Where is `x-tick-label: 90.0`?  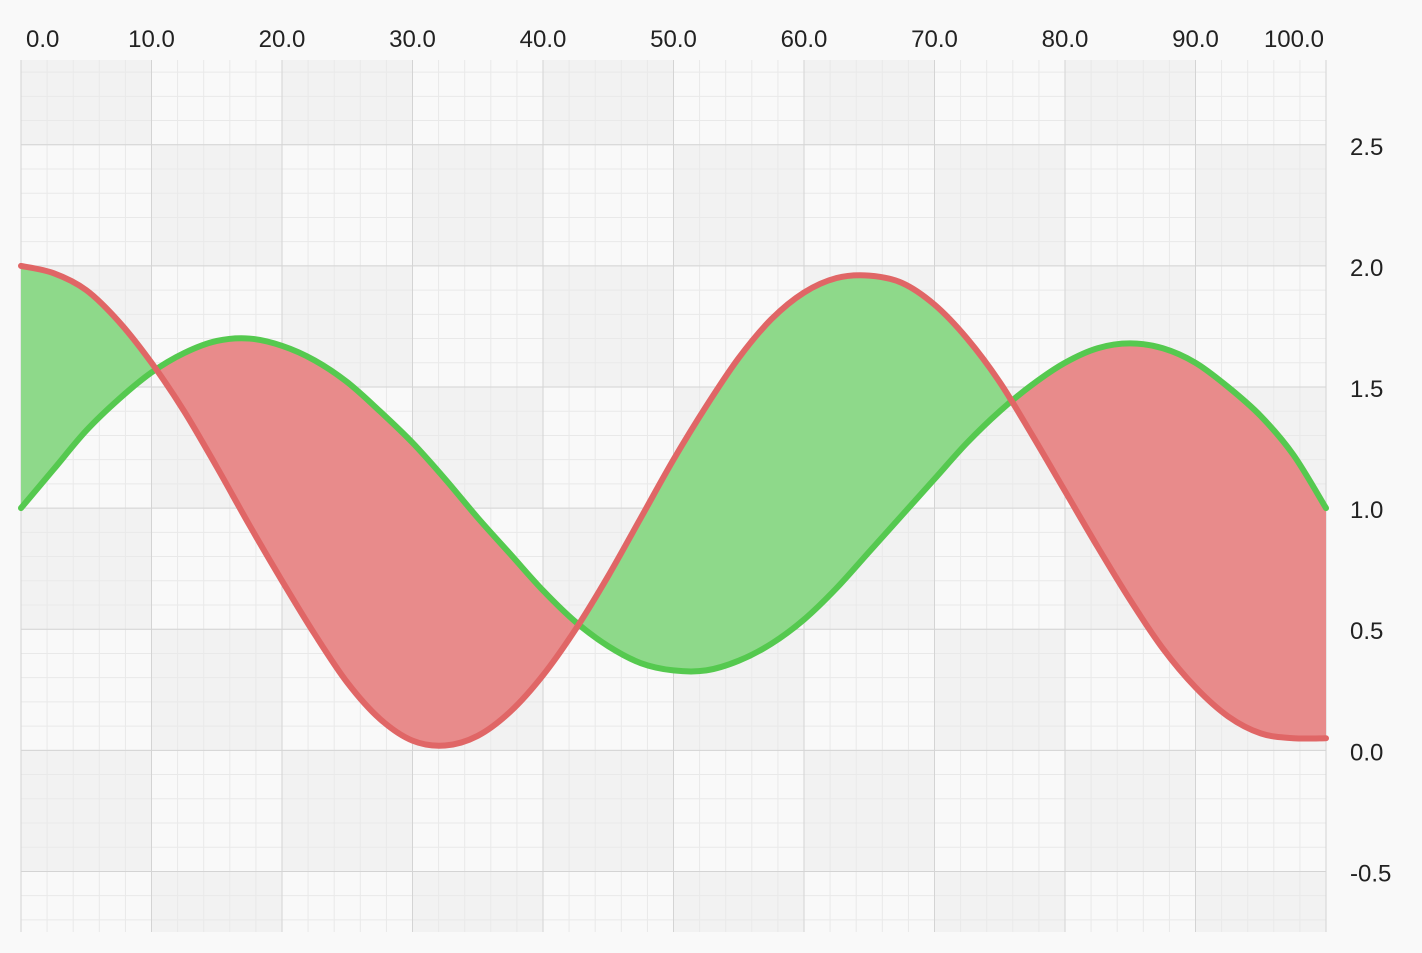
x-tick-label: 90.0 is located at coordinates (1195, 39).